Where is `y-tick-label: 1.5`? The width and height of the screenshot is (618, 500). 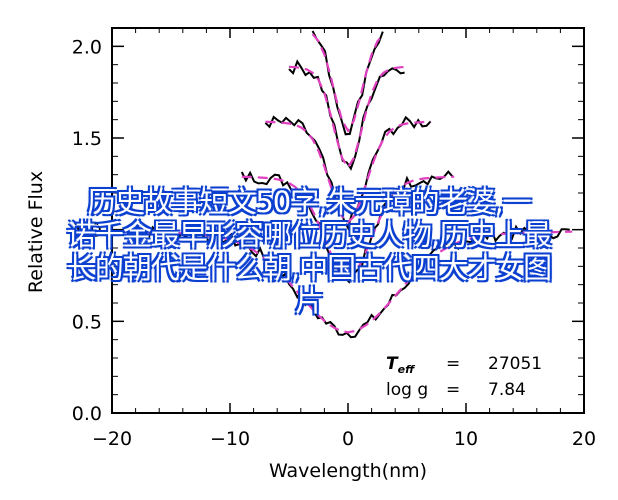 y-tick-label: 1.5 is located at coordinates (87, 139).